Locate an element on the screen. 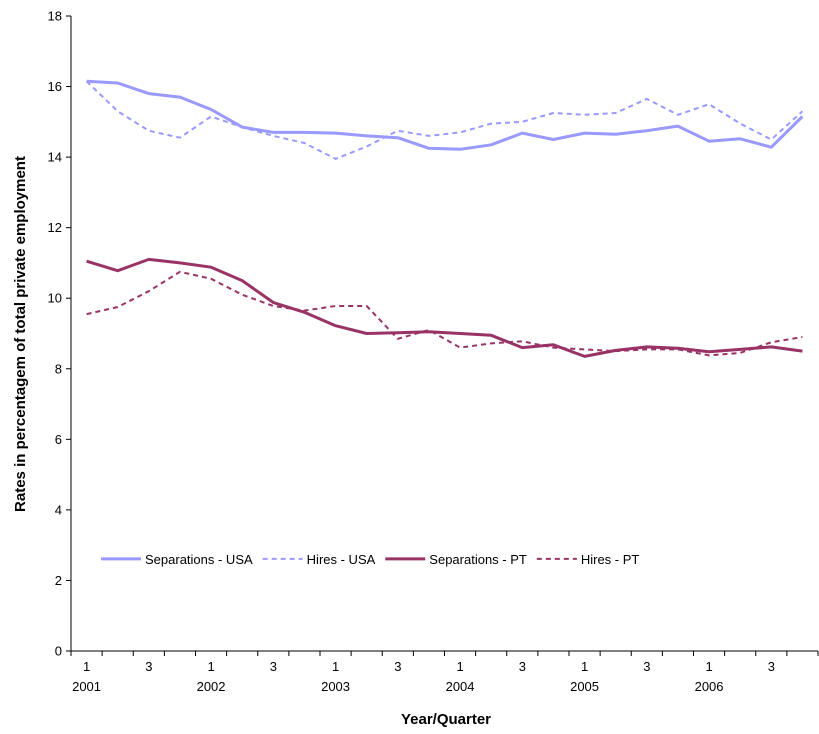  x-group-label: 2002 is located at coordinates (211, 686).